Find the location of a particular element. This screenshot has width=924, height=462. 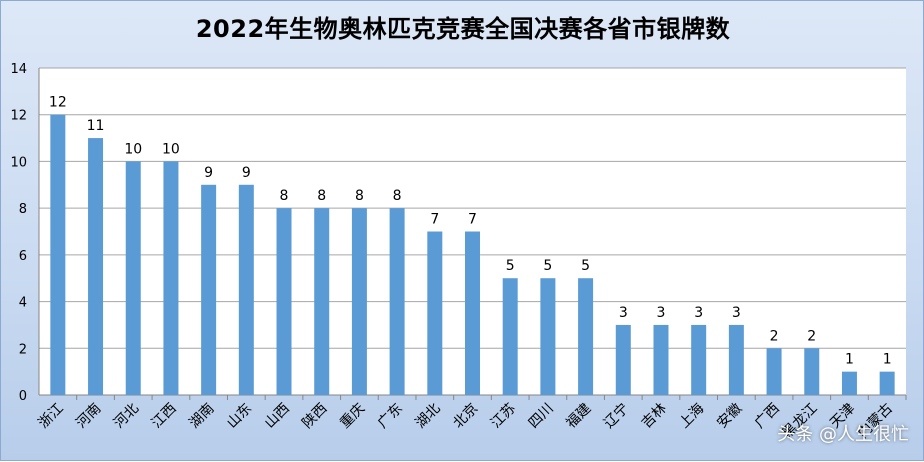

x-tick-label: 湖南 is located at coordinates (201, 416).